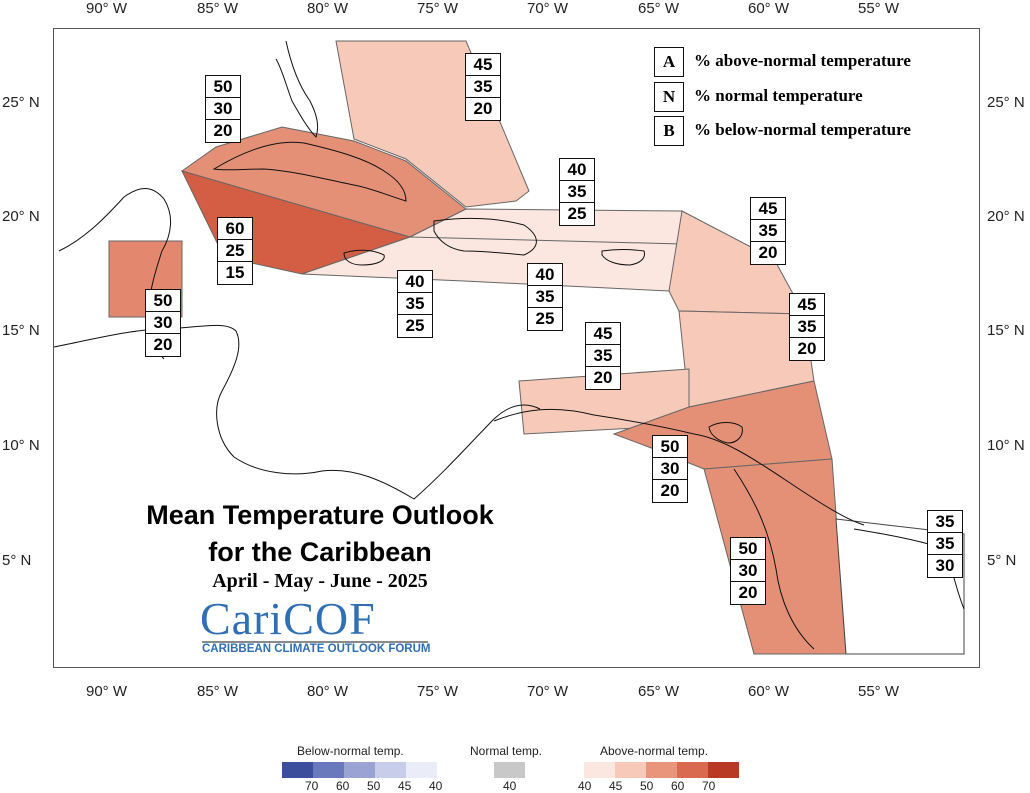 The width and height of the screenshot is (1030, 793). Describe the element at coordinates (1002, 560) in the screenshot. I see `latitude-label-right: 5° N` at that location.